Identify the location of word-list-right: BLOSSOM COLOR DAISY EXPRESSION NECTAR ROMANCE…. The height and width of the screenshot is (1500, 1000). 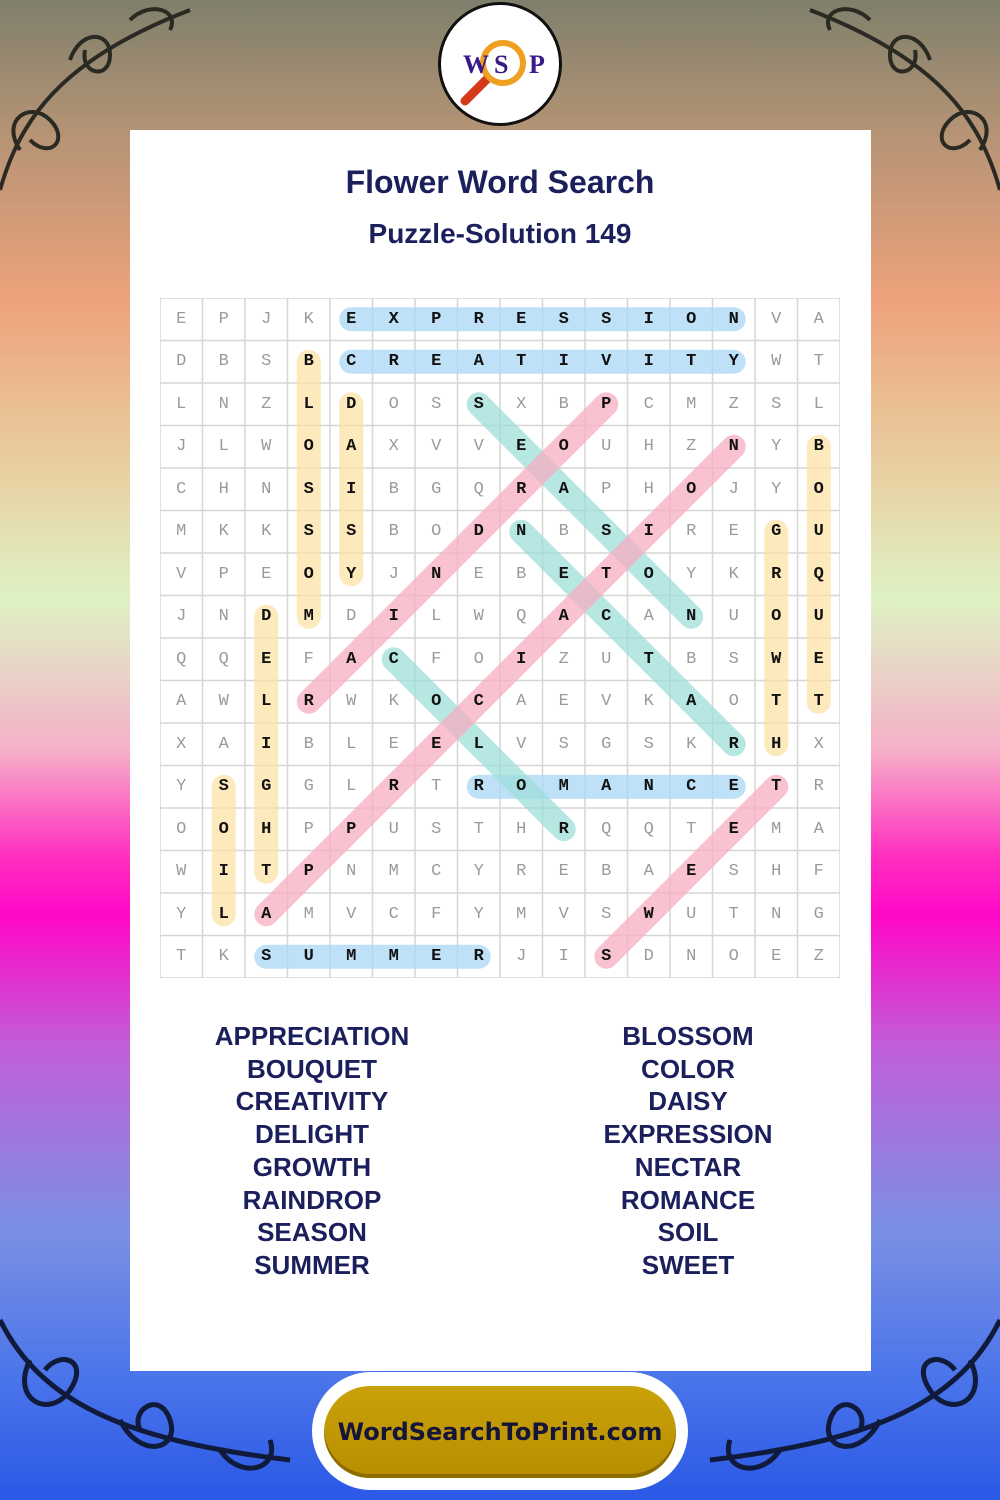
(688, 1151).